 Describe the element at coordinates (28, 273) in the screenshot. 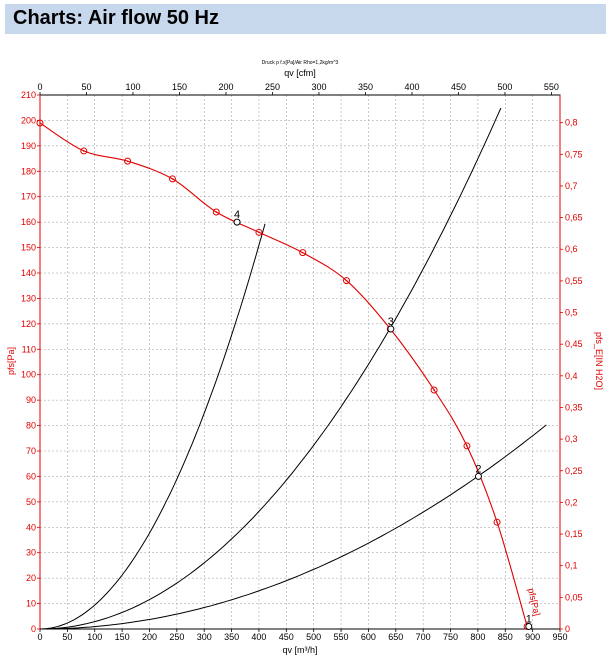

I see `y-left-tick-label: 140` at that location.